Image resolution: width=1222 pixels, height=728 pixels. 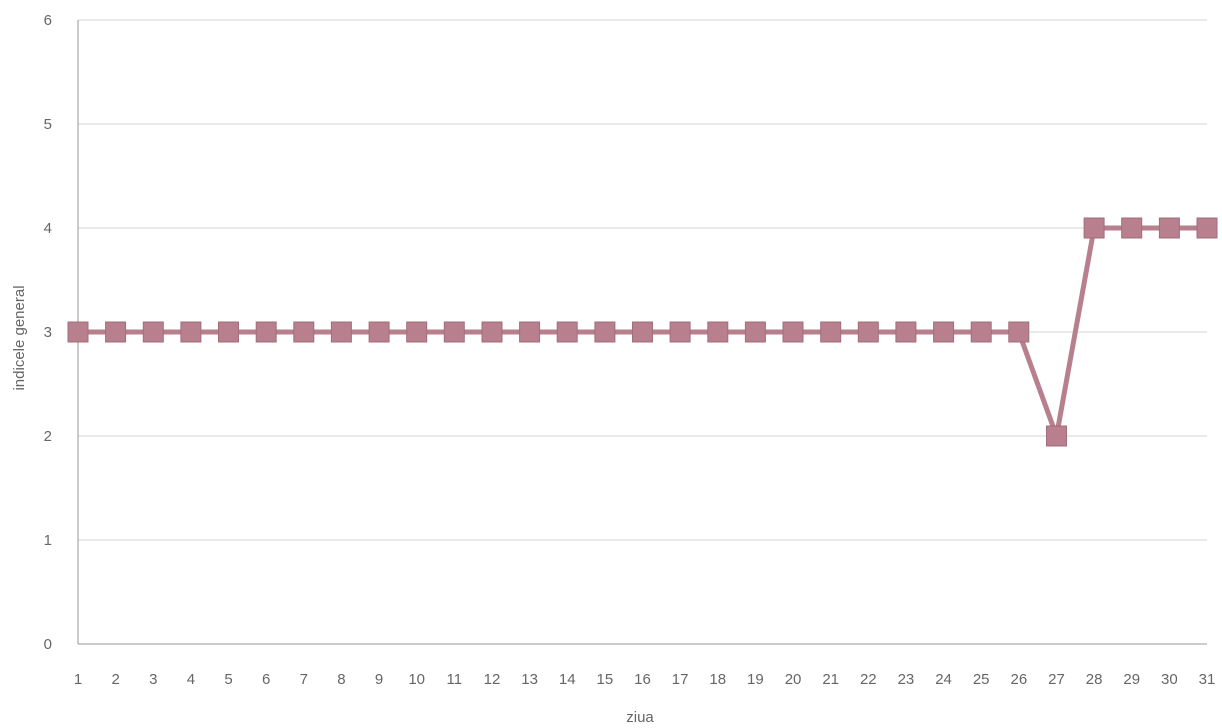 What do you see at coordinates (605, 679) in the screenshot?
I see `x-tick-label: 15` at bounding box center [605, 679].